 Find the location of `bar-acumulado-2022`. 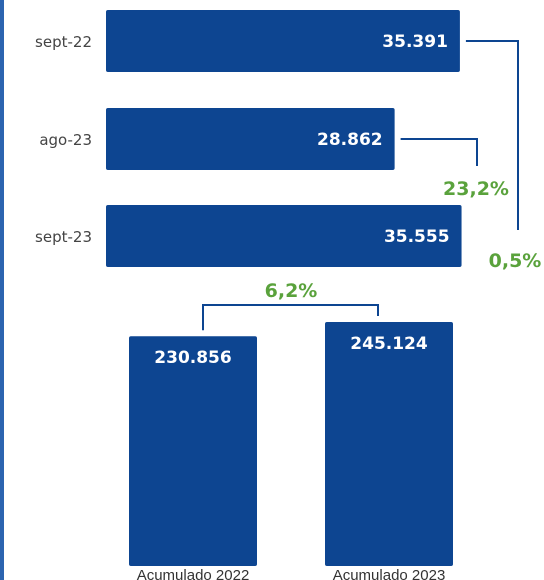

bar-acumulado-2022 is located at coordinates (193, 451).